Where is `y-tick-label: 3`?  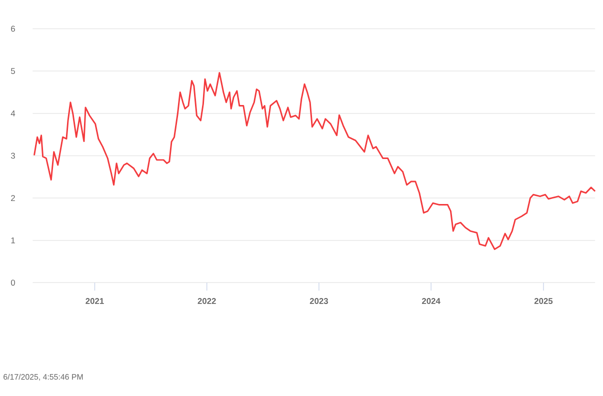
y-tick-label: 3 is located at coordinates (12, 155).